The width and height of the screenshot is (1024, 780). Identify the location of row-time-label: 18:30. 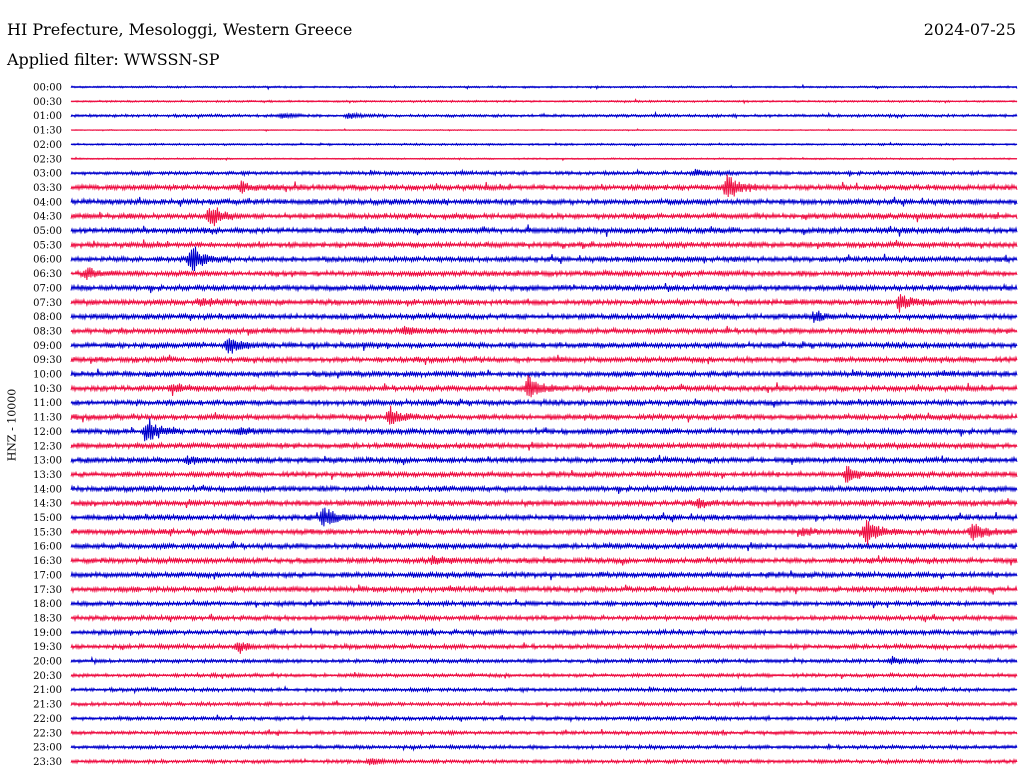
(47, 618).